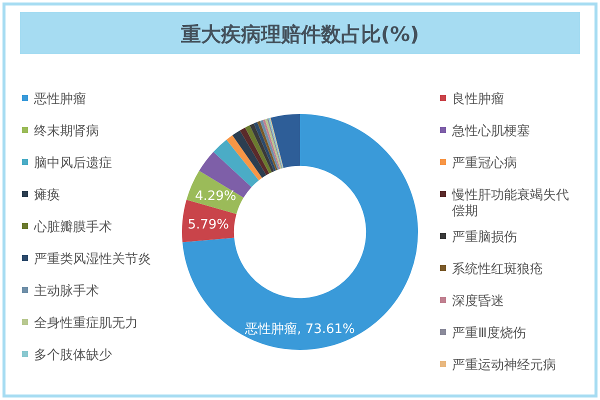 The height and width of the screenshot is (400, 600). What do you see at coordinates (86, 323) in the screenshot?
I see `legend-label: 全身性重症肌无力` at bounding box center [86, 323].